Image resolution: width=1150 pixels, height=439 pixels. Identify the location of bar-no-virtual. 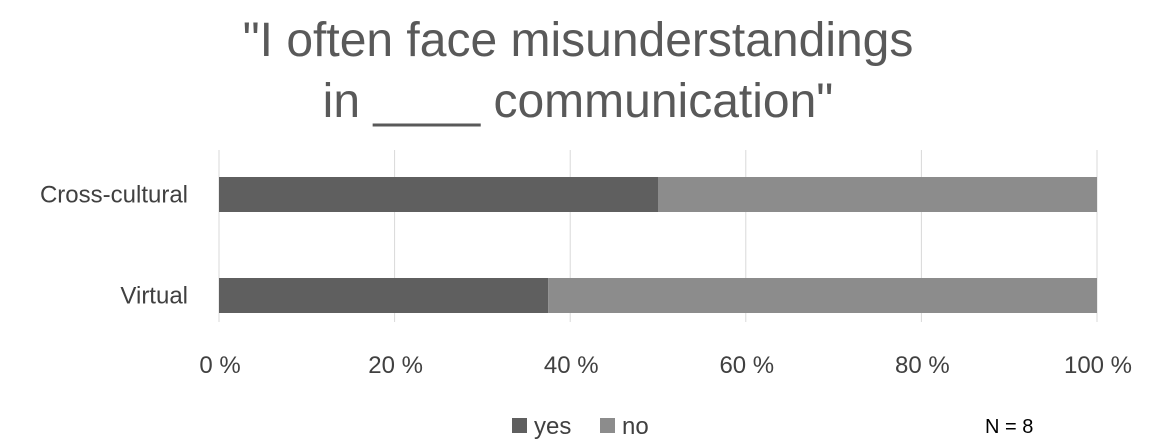
(822, 295).